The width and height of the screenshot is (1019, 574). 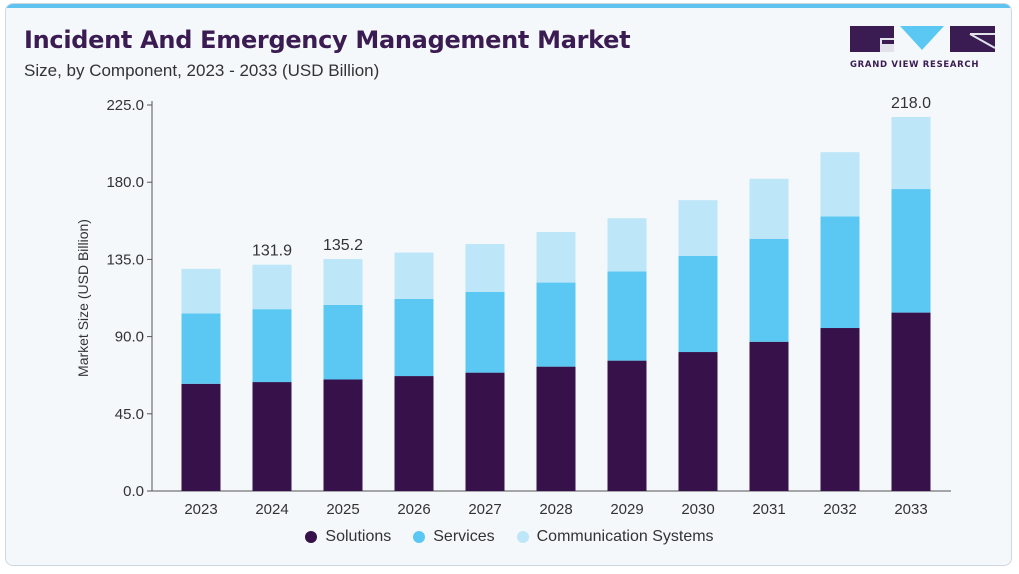 What do you see at coordinates (556, 428) in the screenshot?
I see `bar-solutions-2028` at bounding box center [556, 428].